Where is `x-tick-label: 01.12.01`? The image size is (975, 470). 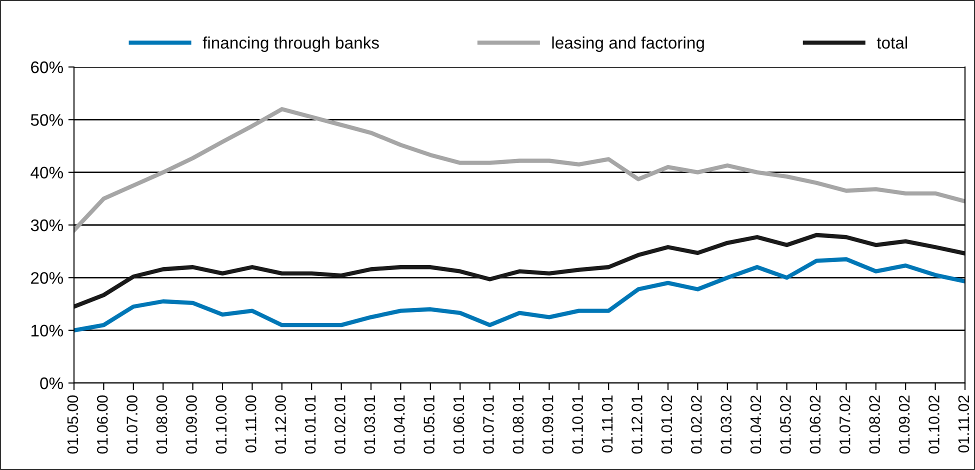 x-tick-label: 01.12.01 is located at coordinates (637, 425).